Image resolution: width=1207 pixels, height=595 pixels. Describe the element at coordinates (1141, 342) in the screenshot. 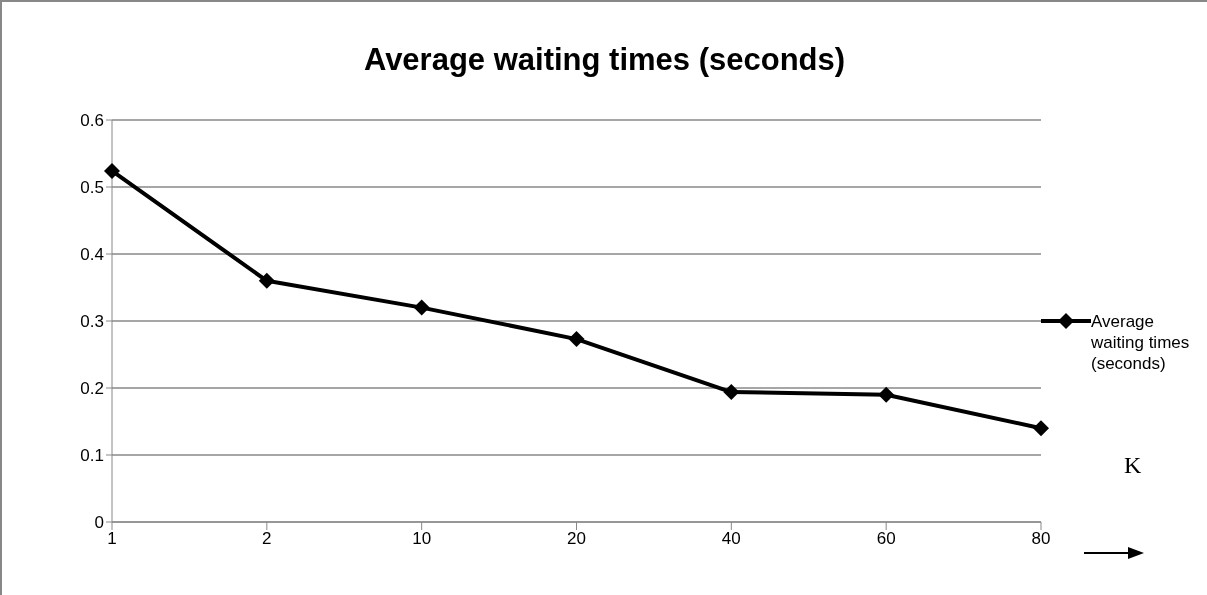

I see `legend-label: Average waiting times (seconds)` at that location.